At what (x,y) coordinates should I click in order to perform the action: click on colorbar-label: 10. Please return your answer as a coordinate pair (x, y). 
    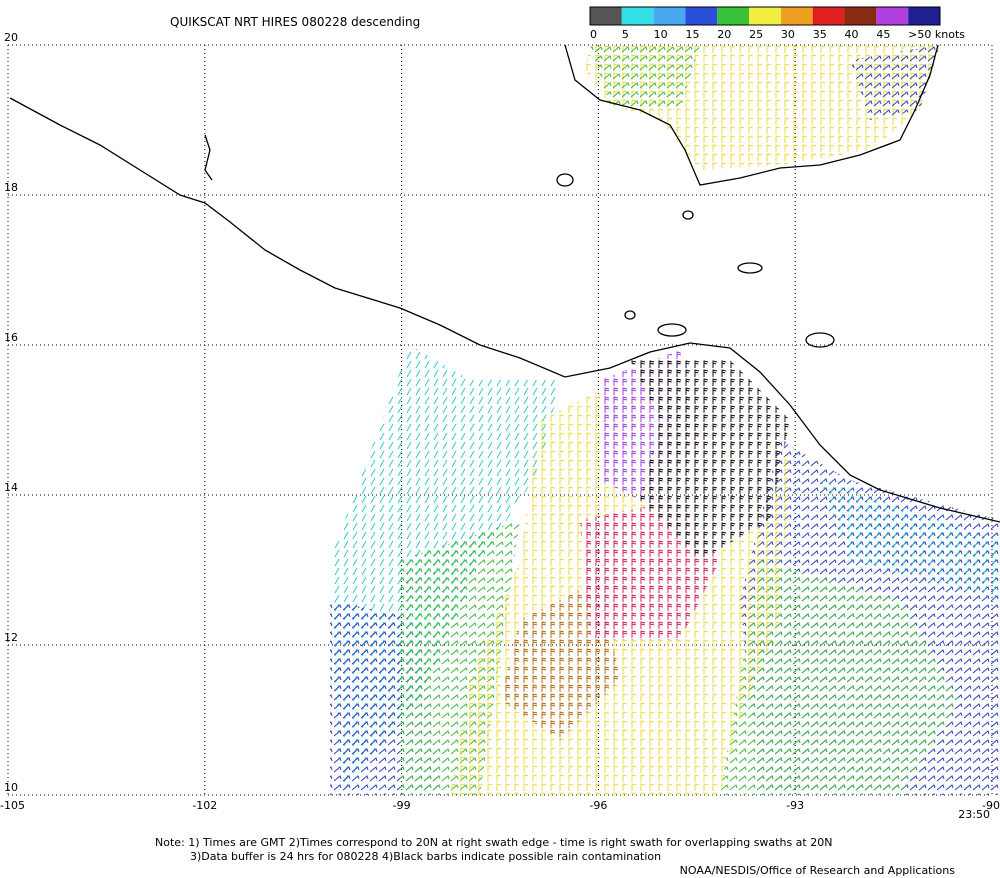
    Looking at the image, I should click on (661, 34).